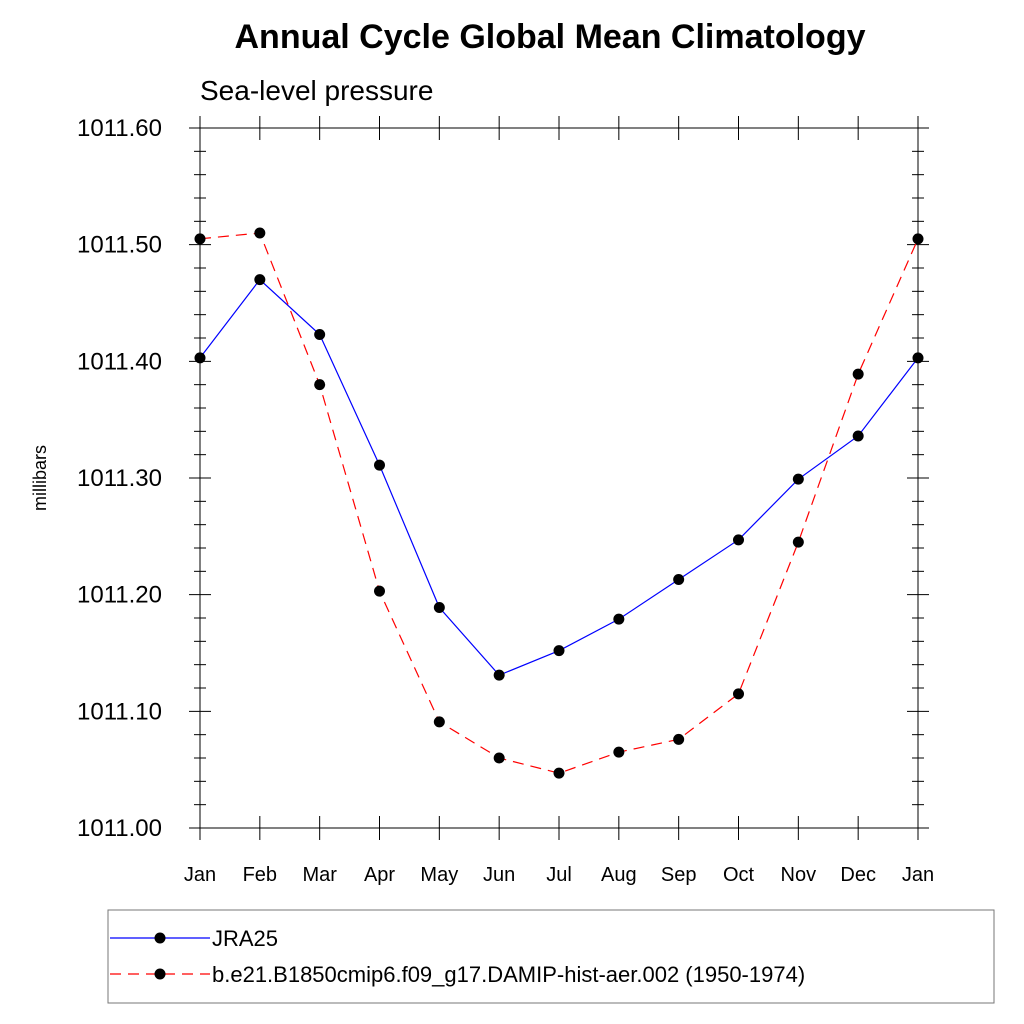 This screenshot has width=1024, height=1024. What do you see at coordinates (550, 37) in the screenshot?
I see `chart-title: Annual Cycle Global Mean Climatology` at bounding box center [550, 37].